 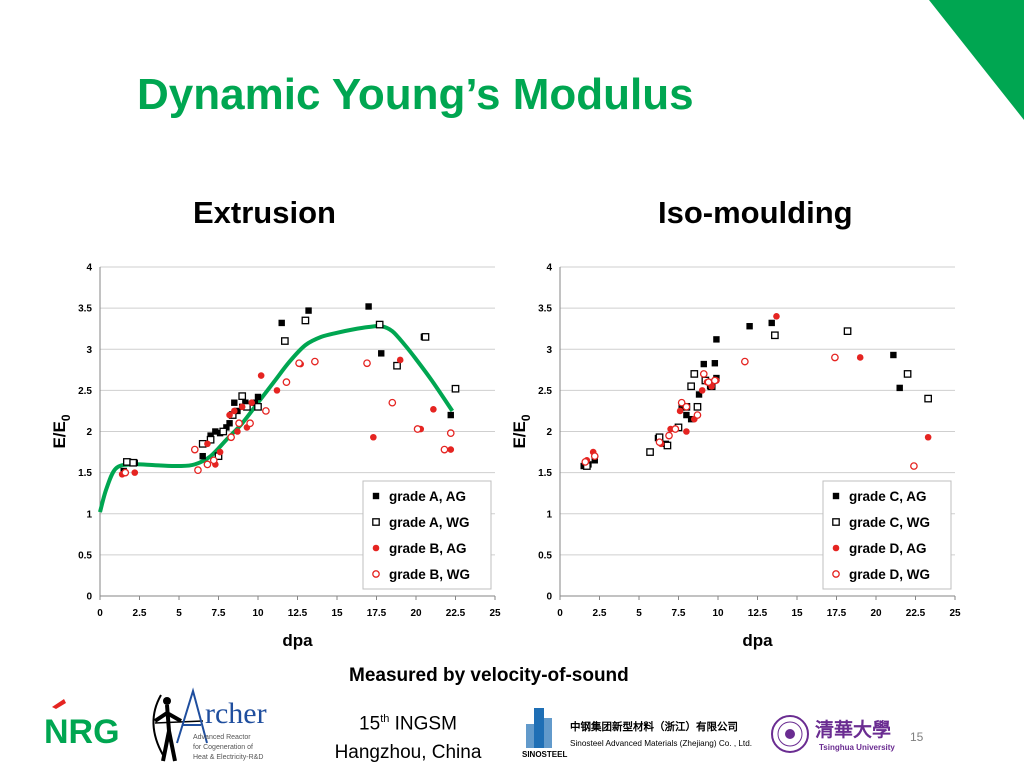 What do you see at coordinates (89, 432) in the screenshot?
I see `extrusion-ytick-label: 2` at bounding box center [89, 432].